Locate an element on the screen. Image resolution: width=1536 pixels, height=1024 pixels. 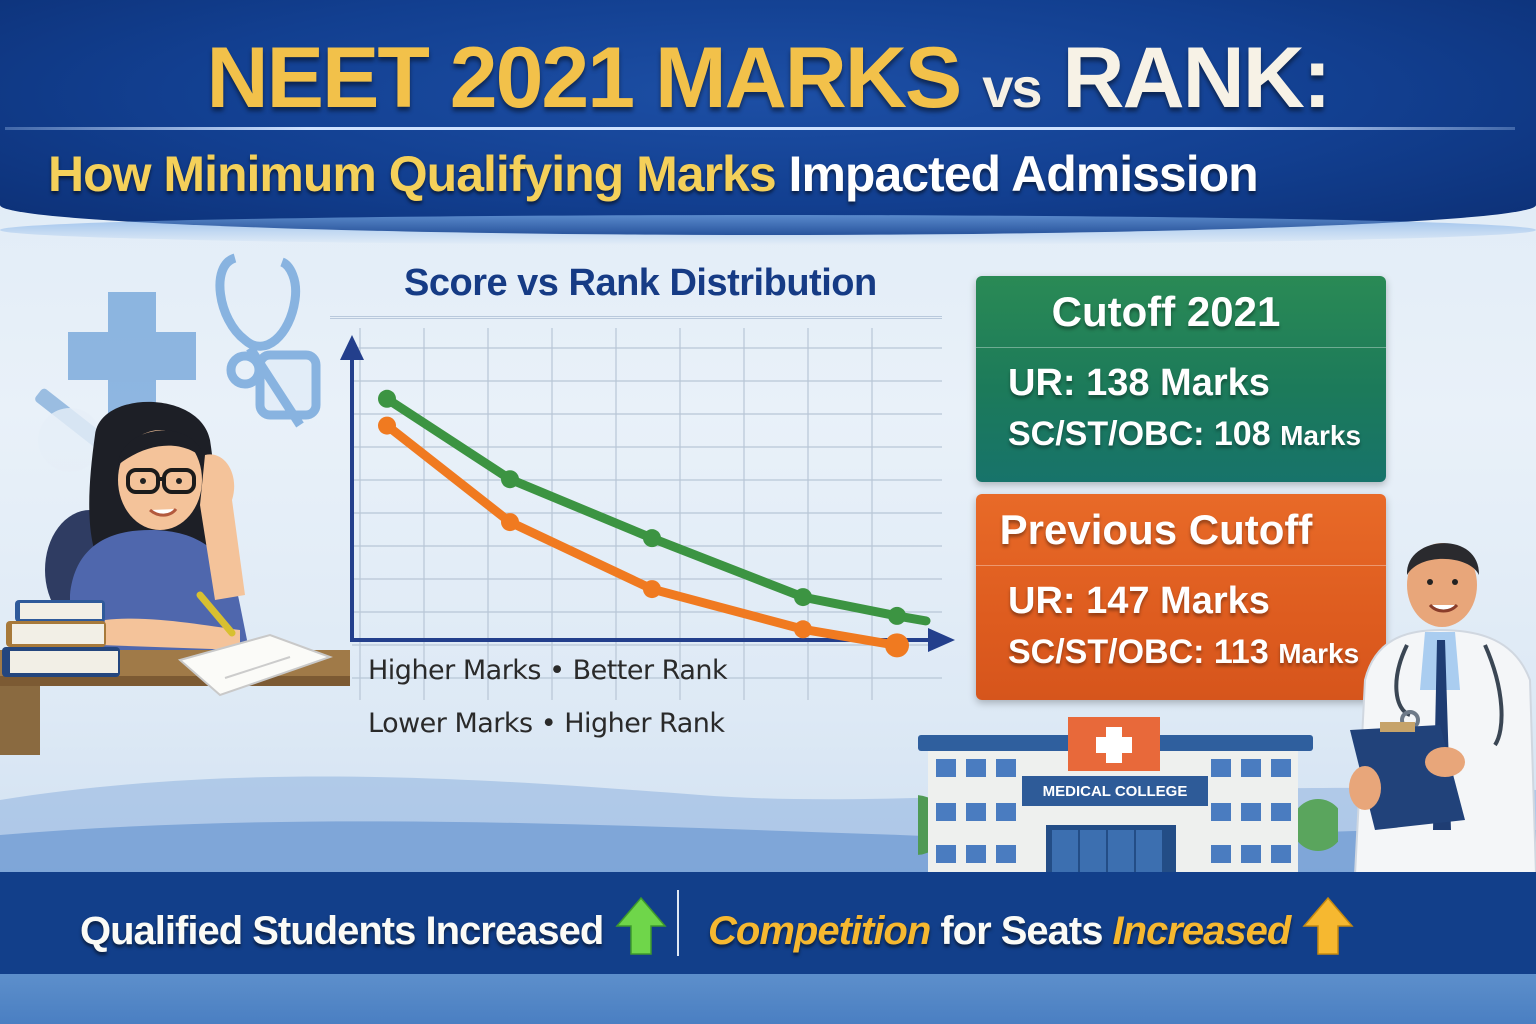
previous-cutoff-ur: UR: 147 Marks is located at coordinates (1139, 601).